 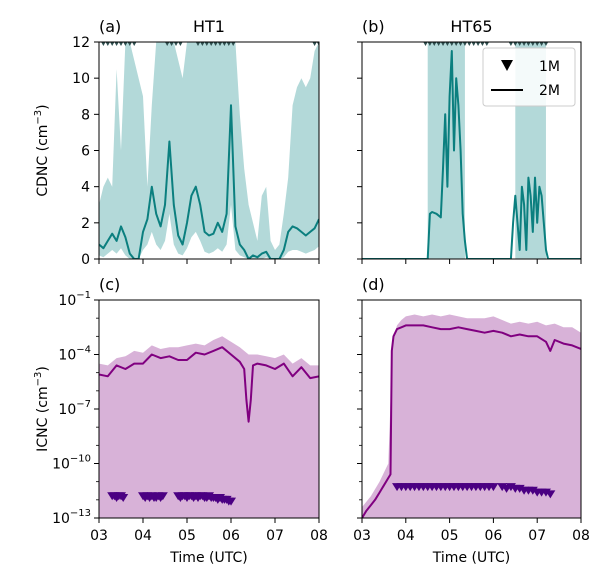 What do you see at coordinates (471, 26) in the screenshot?
I see `panel-title: HT65` at bounding box center [471, 26].